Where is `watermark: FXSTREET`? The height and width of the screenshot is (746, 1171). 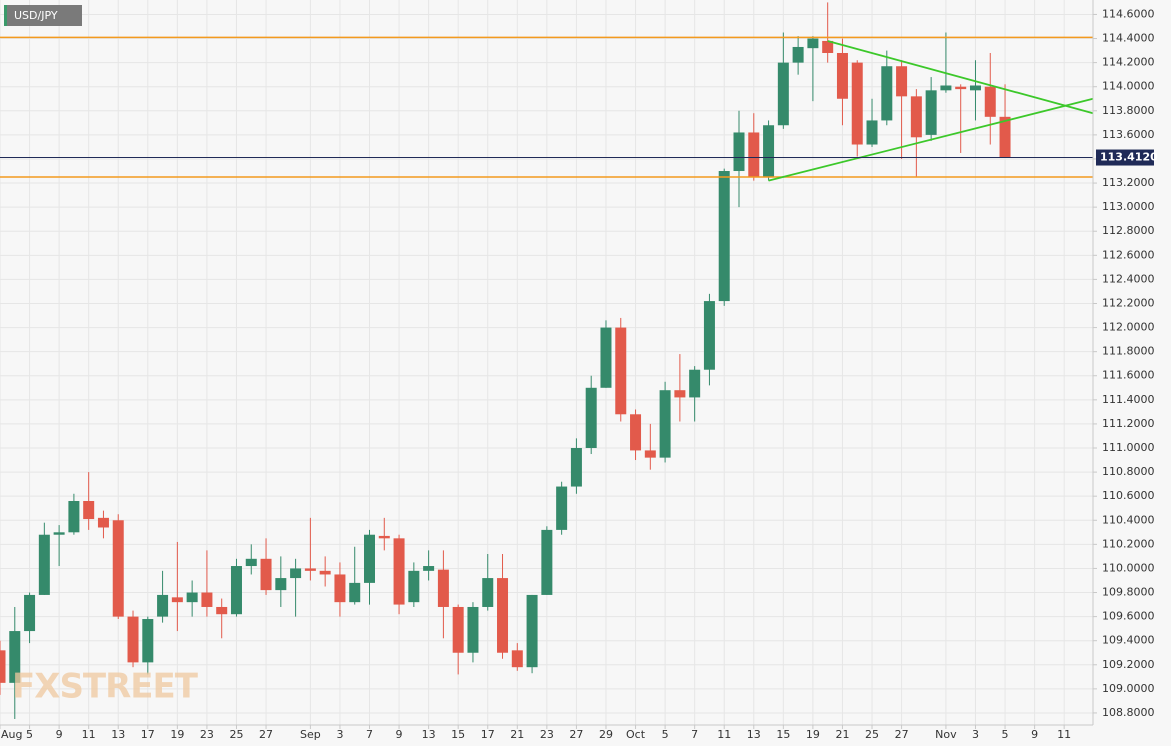
watermark: FXSTREET is located at coordinates (105, 687).